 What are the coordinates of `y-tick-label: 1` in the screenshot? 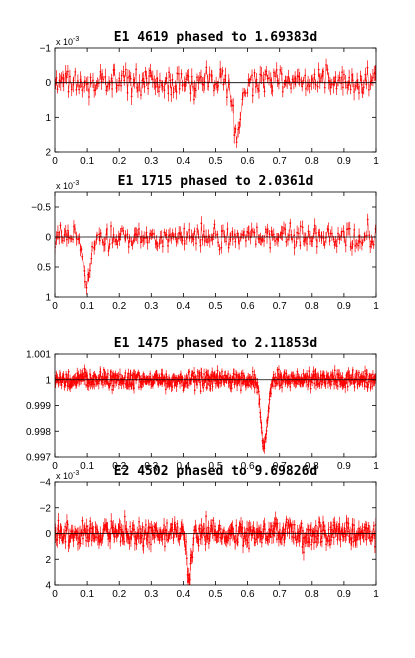 It's located at (48, 380).